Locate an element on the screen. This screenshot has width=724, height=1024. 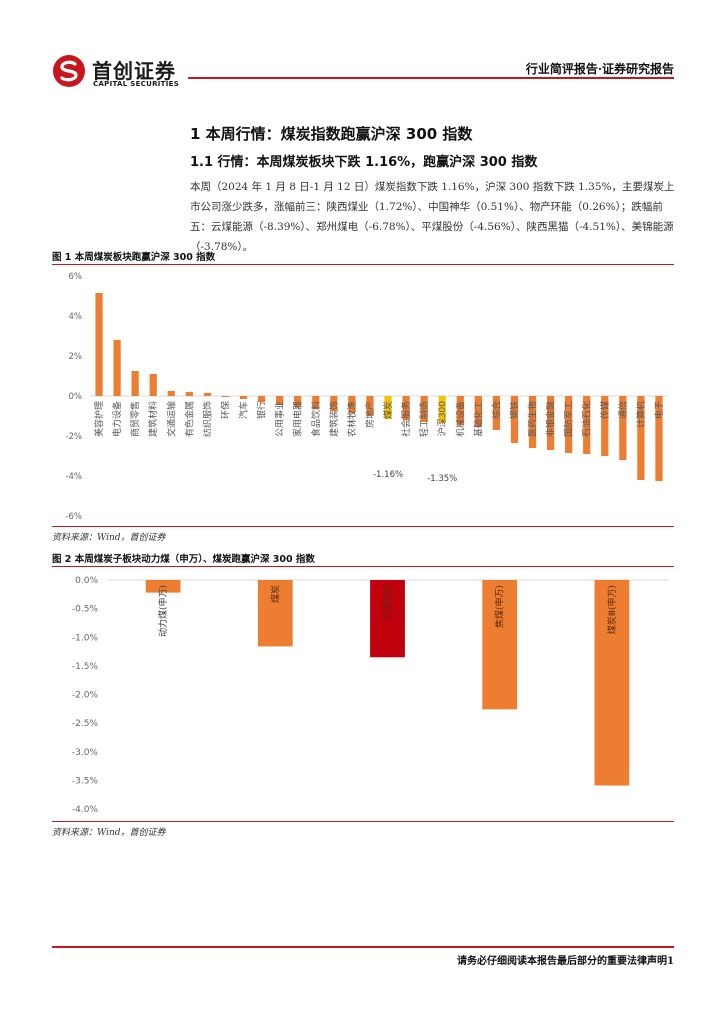
category-label: 国防军工 is located at coordinates (569, 419).